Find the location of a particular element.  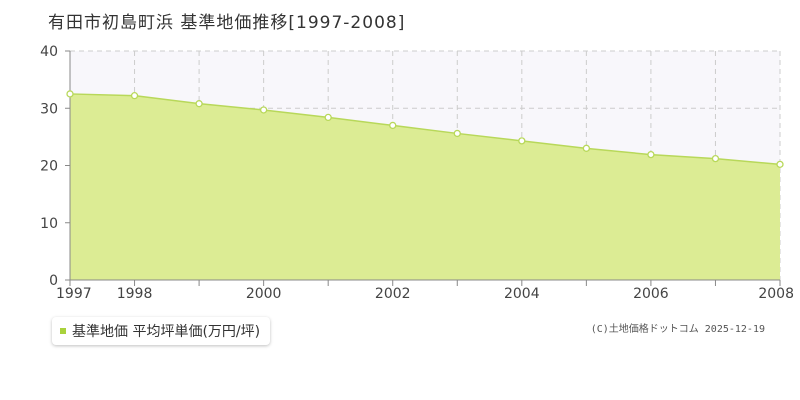

y-tick-label: 20 is located at coordinates (49, 167).